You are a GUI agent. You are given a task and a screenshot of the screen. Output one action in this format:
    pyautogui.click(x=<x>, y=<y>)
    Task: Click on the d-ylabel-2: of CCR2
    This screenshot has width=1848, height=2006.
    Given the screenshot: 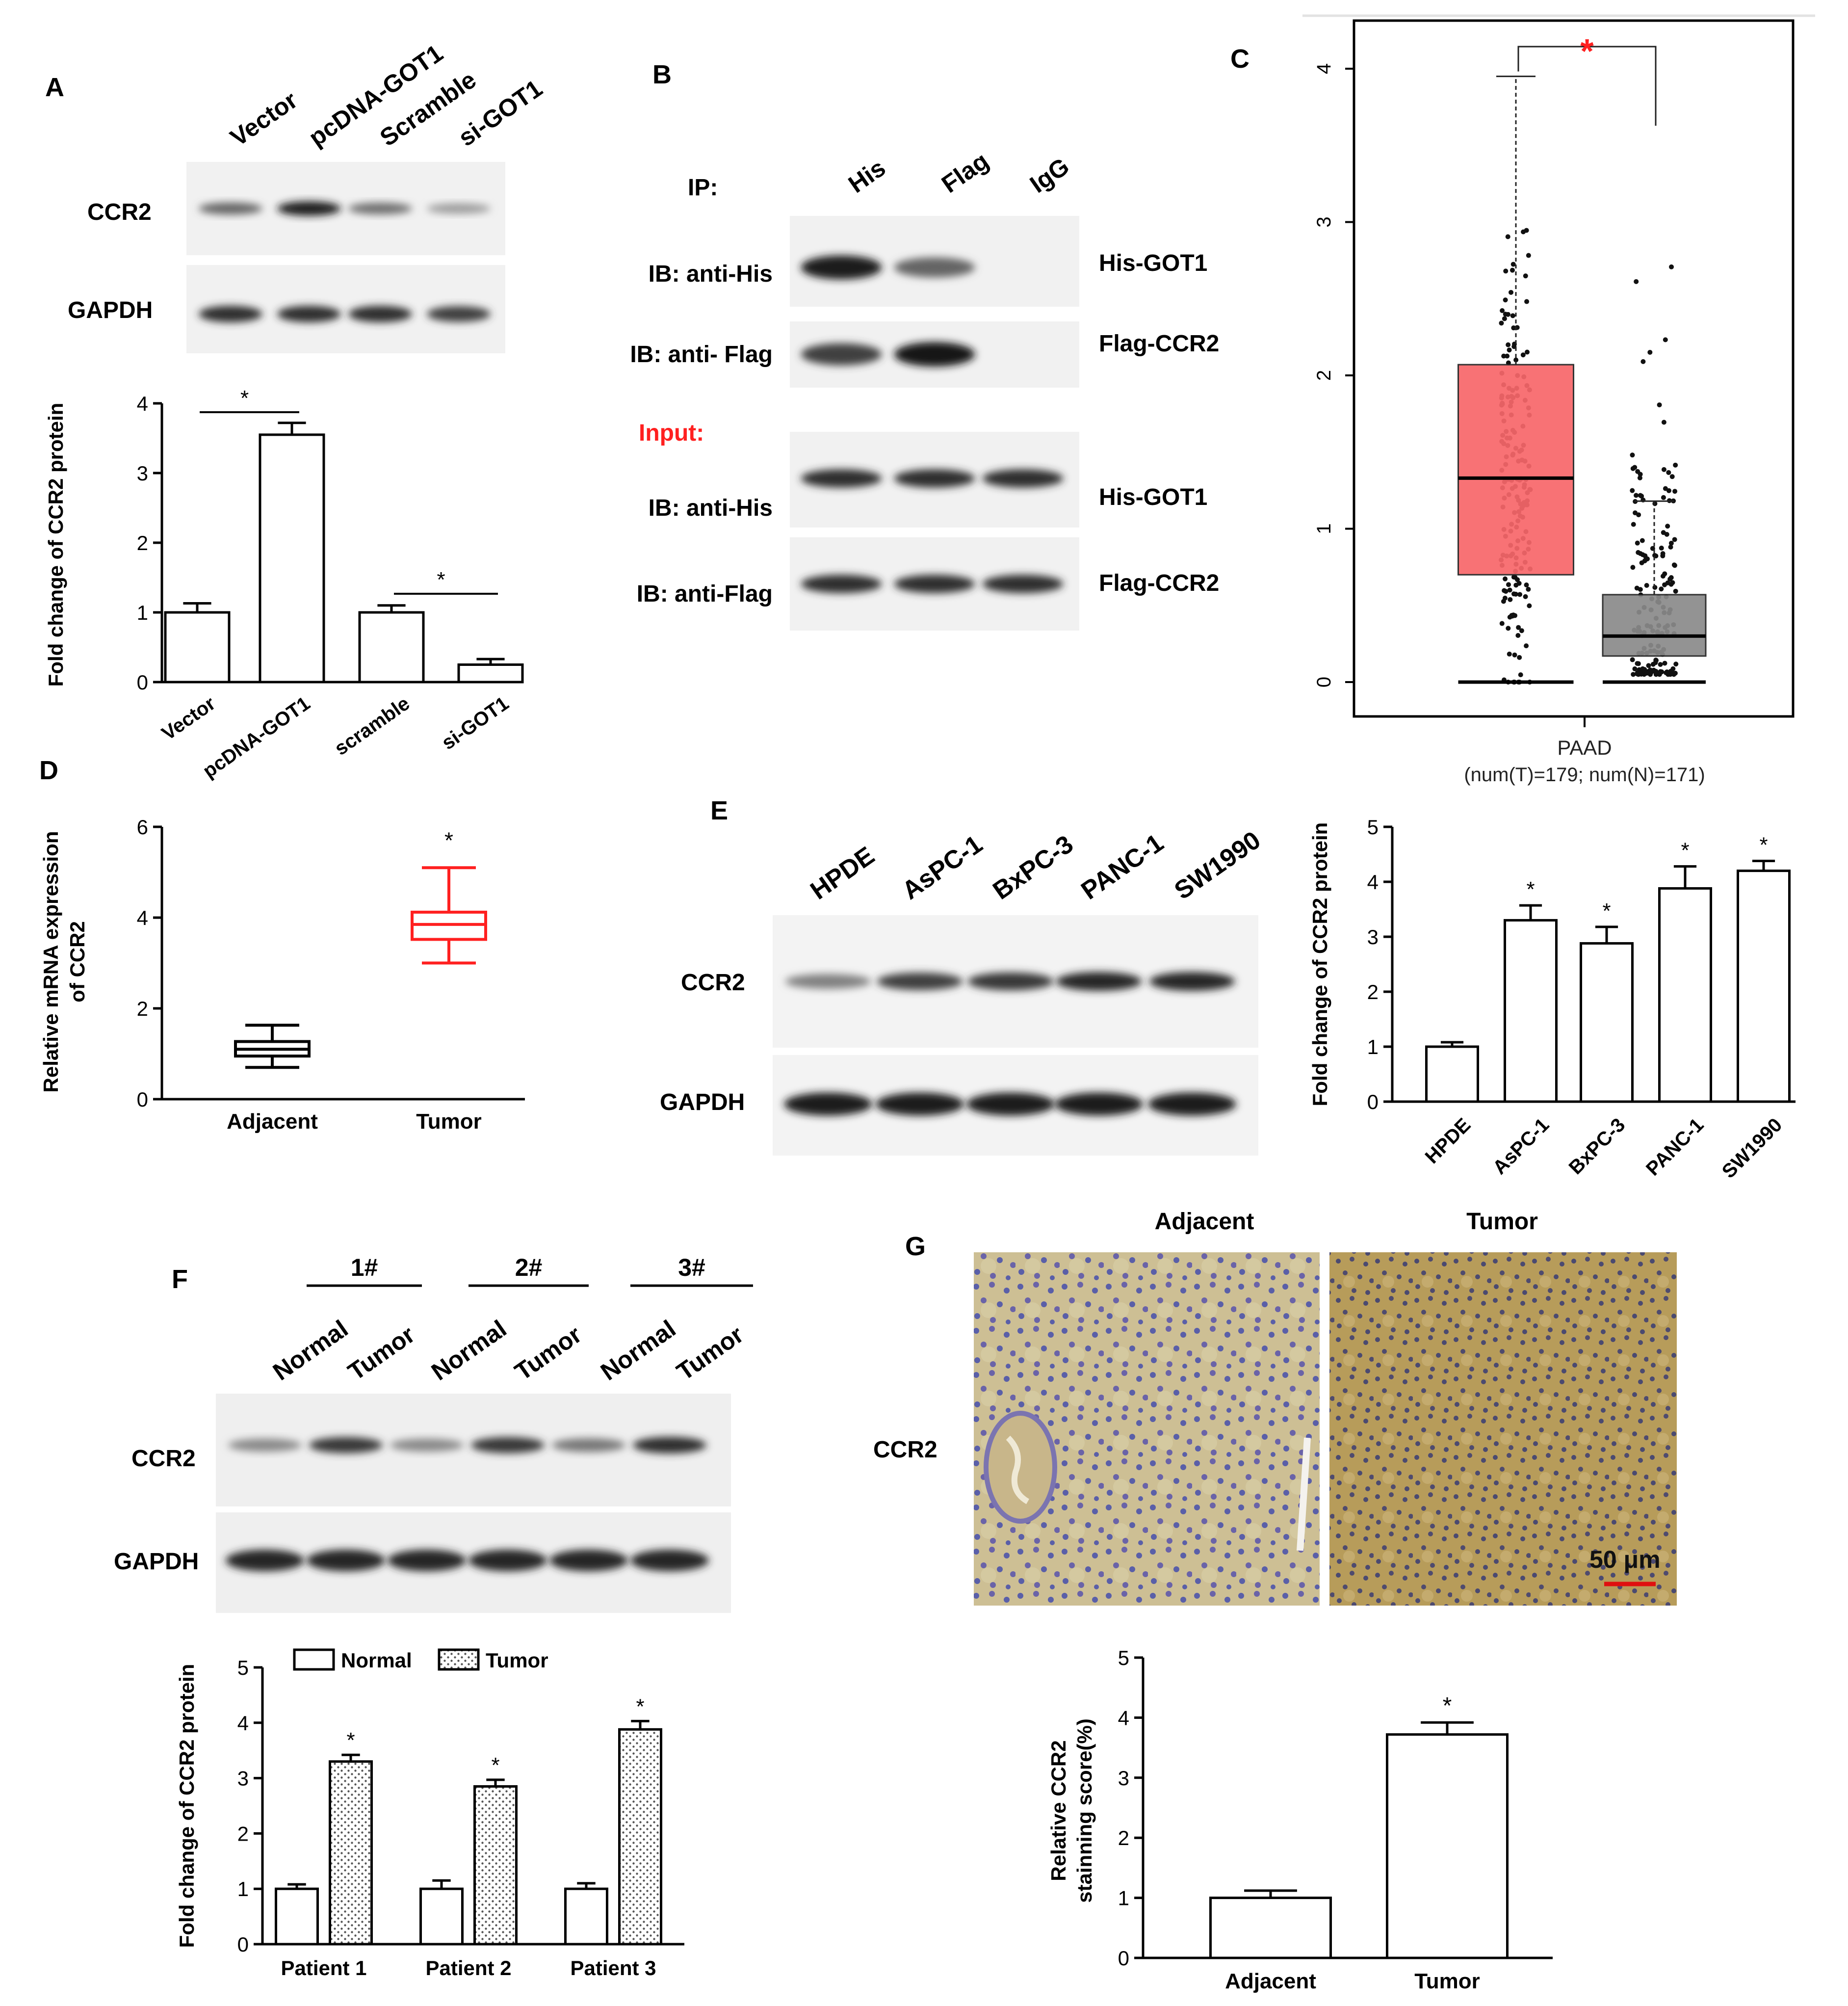 What is the action you would take?
    pyautogui.click(x=77, y=962)
    